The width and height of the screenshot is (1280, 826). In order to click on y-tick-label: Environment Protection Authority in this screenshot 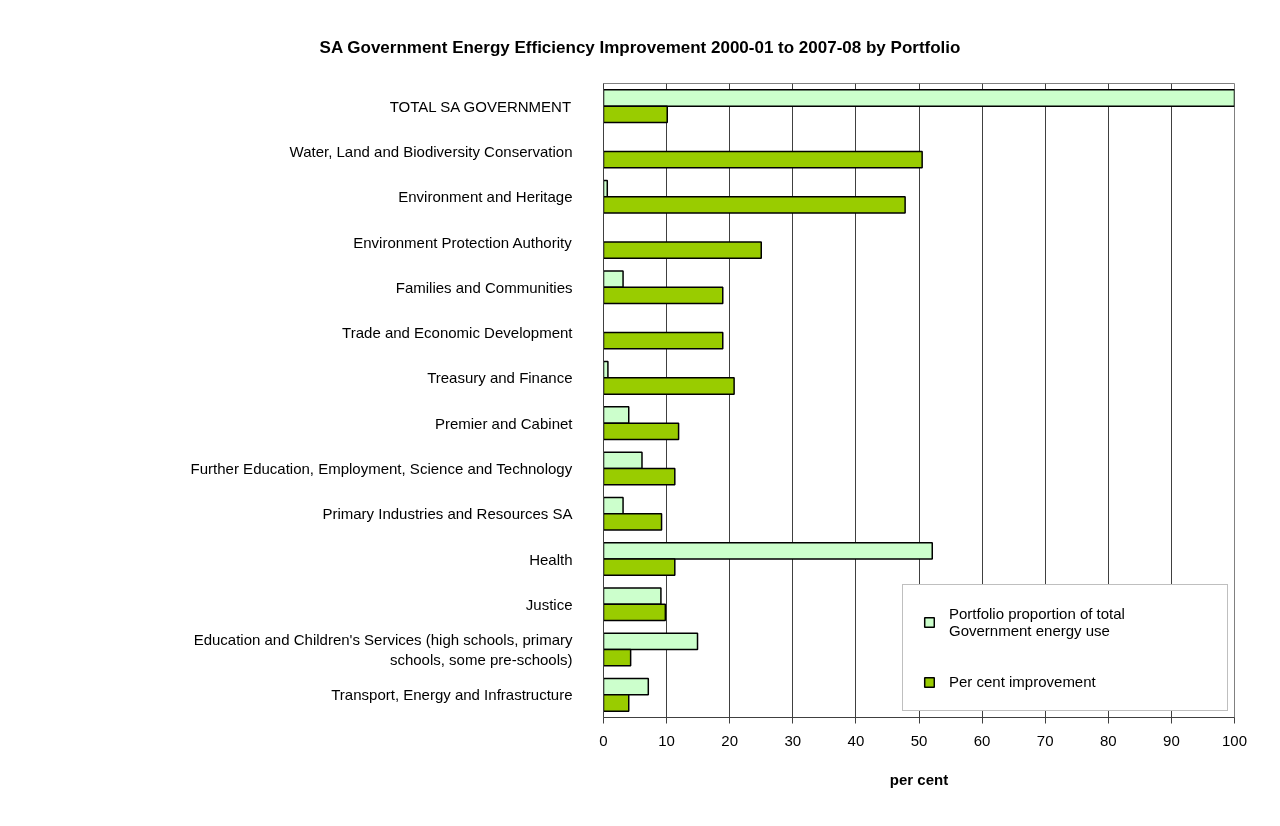, I will do `click(463, 242)`.